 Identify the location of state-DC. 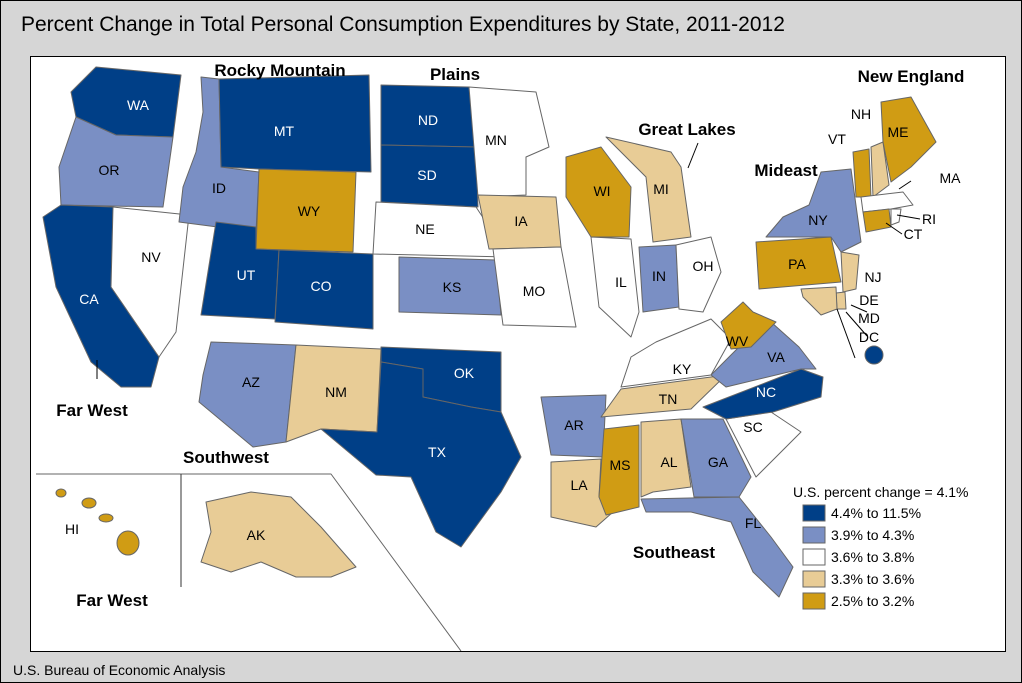
(874, 355).